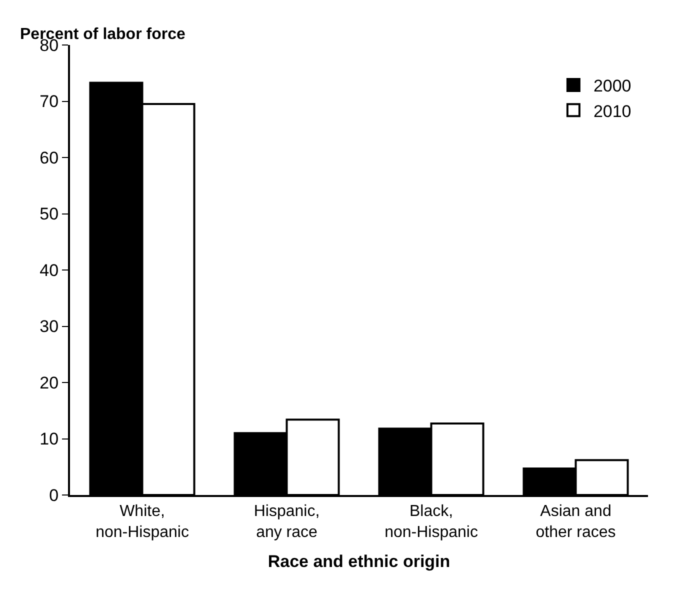  Describe the element at coordinates (612, 86) in the screenshot. I see `legend-label: 2000` at that location.